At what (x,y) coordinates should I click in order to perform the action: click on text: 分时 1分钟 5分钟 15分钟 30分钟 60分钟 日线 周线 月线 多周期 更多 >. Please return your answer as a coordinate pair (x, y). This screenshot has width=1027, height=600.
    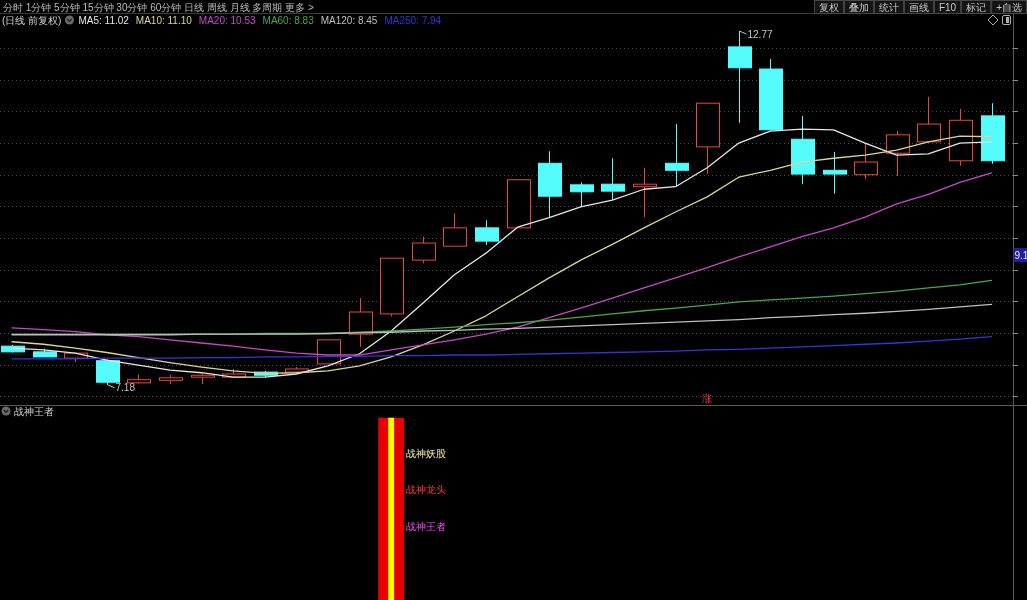
    Looking at the image, I should click on (159, 7).